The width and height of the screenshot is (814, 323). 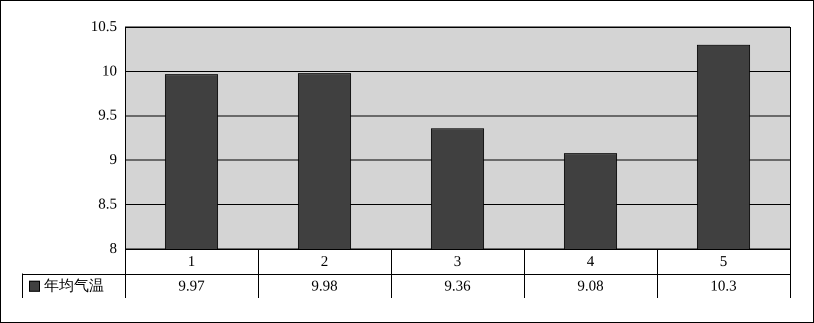 I want to click on y-tick-label: 10.5, so click(x=103, y=26).